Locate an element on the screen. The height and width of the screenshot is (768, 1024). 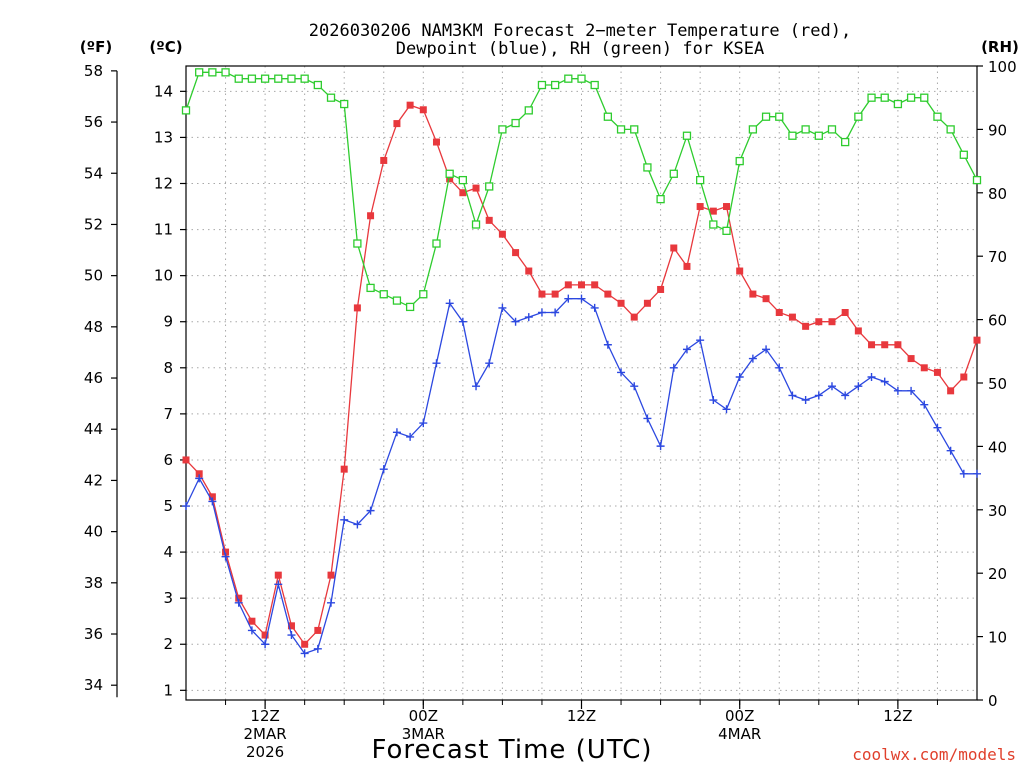
fahrenheit-tick-label: 50 is located at coordinates (93, 276).